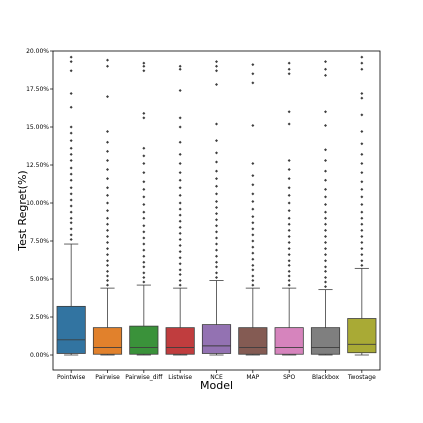 Image resolution: width=423 pixels, height=423 pixels. Describe the element at coordinates (39, 241) in the screenshot. I see `y-tick-label: 7.50%` at that location.